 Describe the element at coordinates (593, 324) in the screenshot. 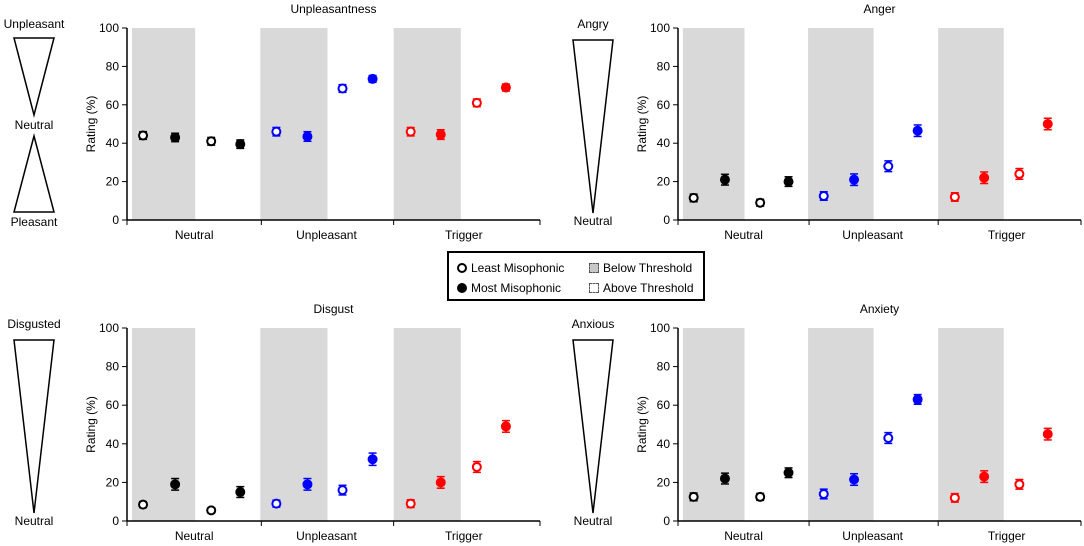

I see `scale-label-top: Anxious` at that location.